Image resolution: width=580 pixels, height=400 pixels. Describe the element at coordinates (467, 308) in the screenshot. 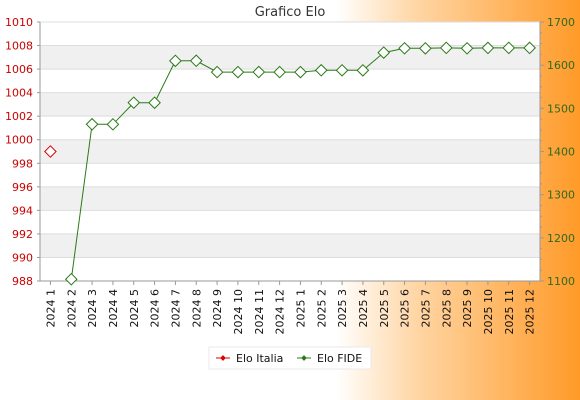

I see `x-tick-label: 2025 9` at that location.